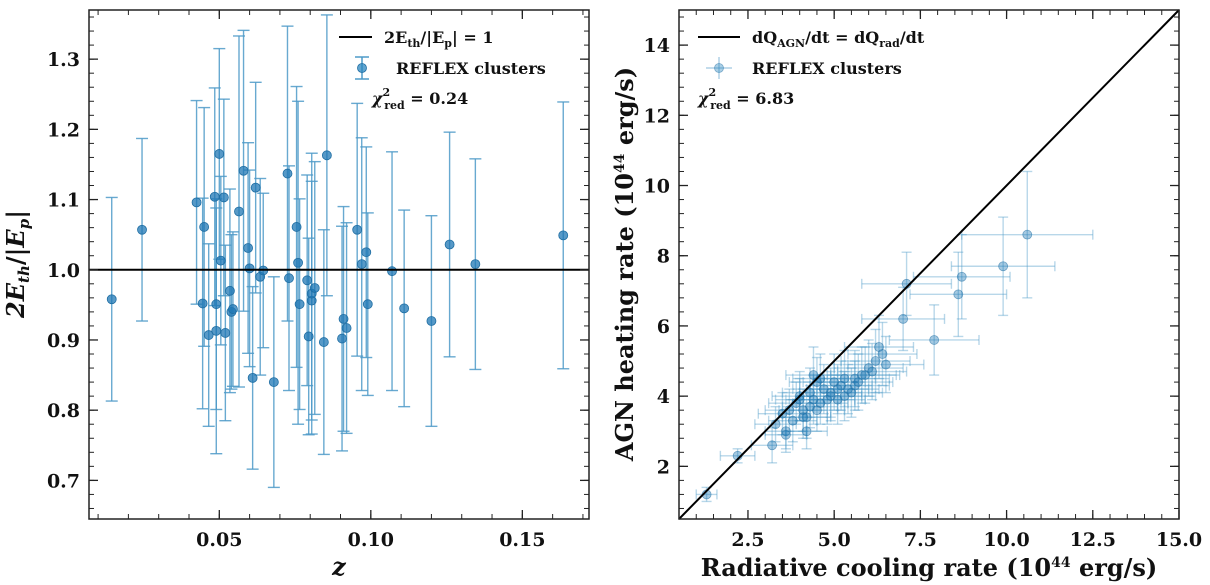 This screenshot has width=1210, height=585. Describe the element at coordinates (63, 411) in the screenshot. I see `y-tick-label: 0.8` at that location.